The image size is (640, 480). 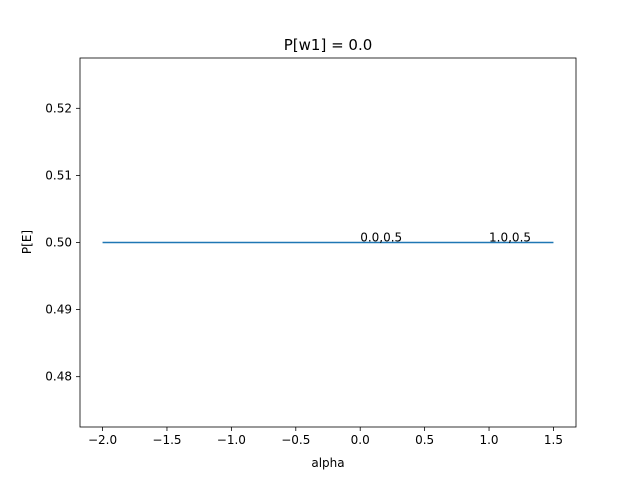 What do you see at coordinates (58, 377) in the screenshot?
I see `y-tick-label-0: 0.48` at bounding box center [58, 377].